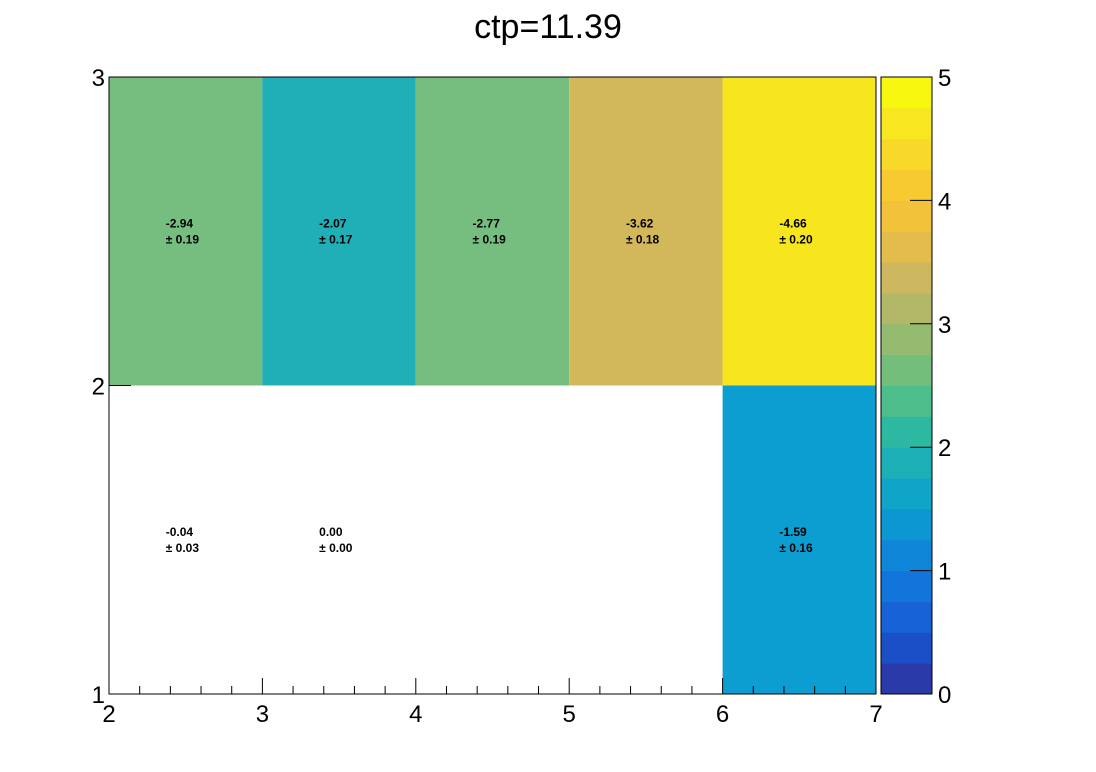 The height and width of the screenshot is (772, 1096). I want to click on cell-value-label: -1.59, so click(793, 532).